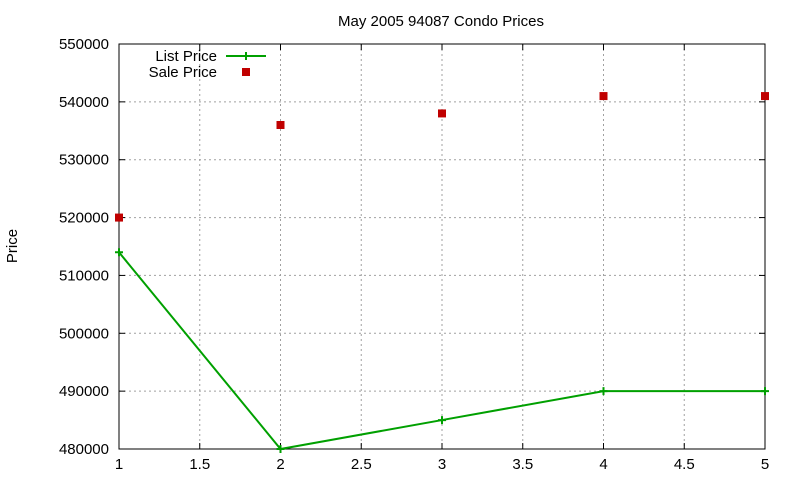 The image size is (800, 480). Describe the element at coordinates (280, 464) in the screenshot. I see `x-tick-label: 2` at that location.